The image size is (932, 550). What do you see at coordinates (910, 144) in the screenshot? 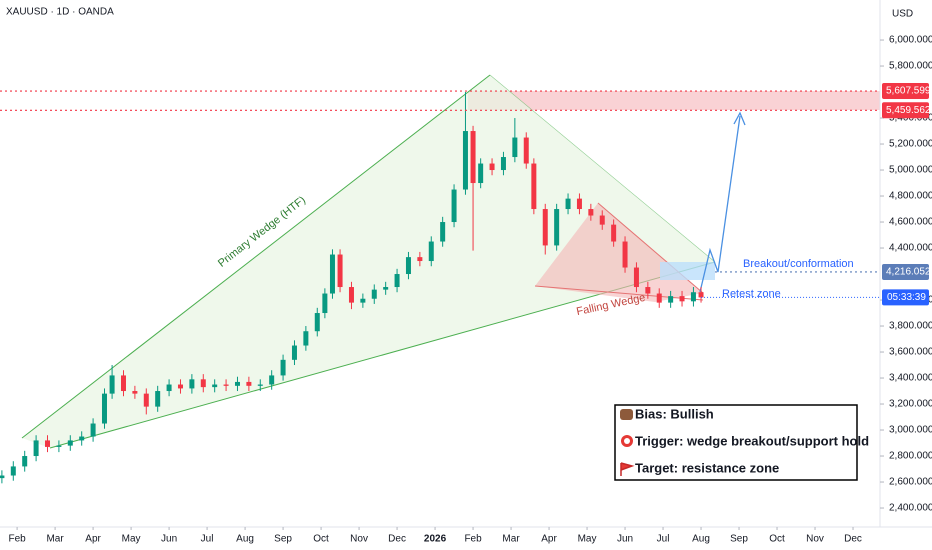
I see `y-tick-label: 5,200.000` at bounding box center [910, 144].